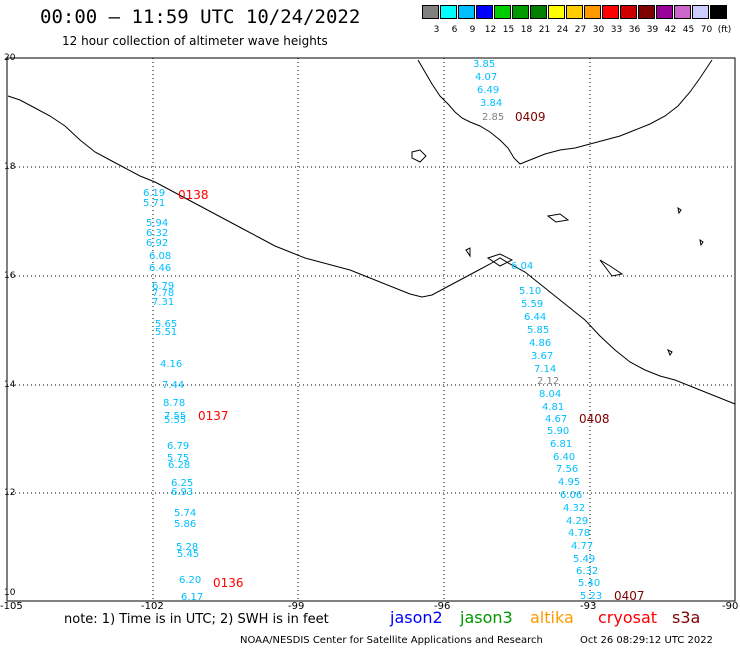  I want to click on legend-label: 3, so click(436, 30).